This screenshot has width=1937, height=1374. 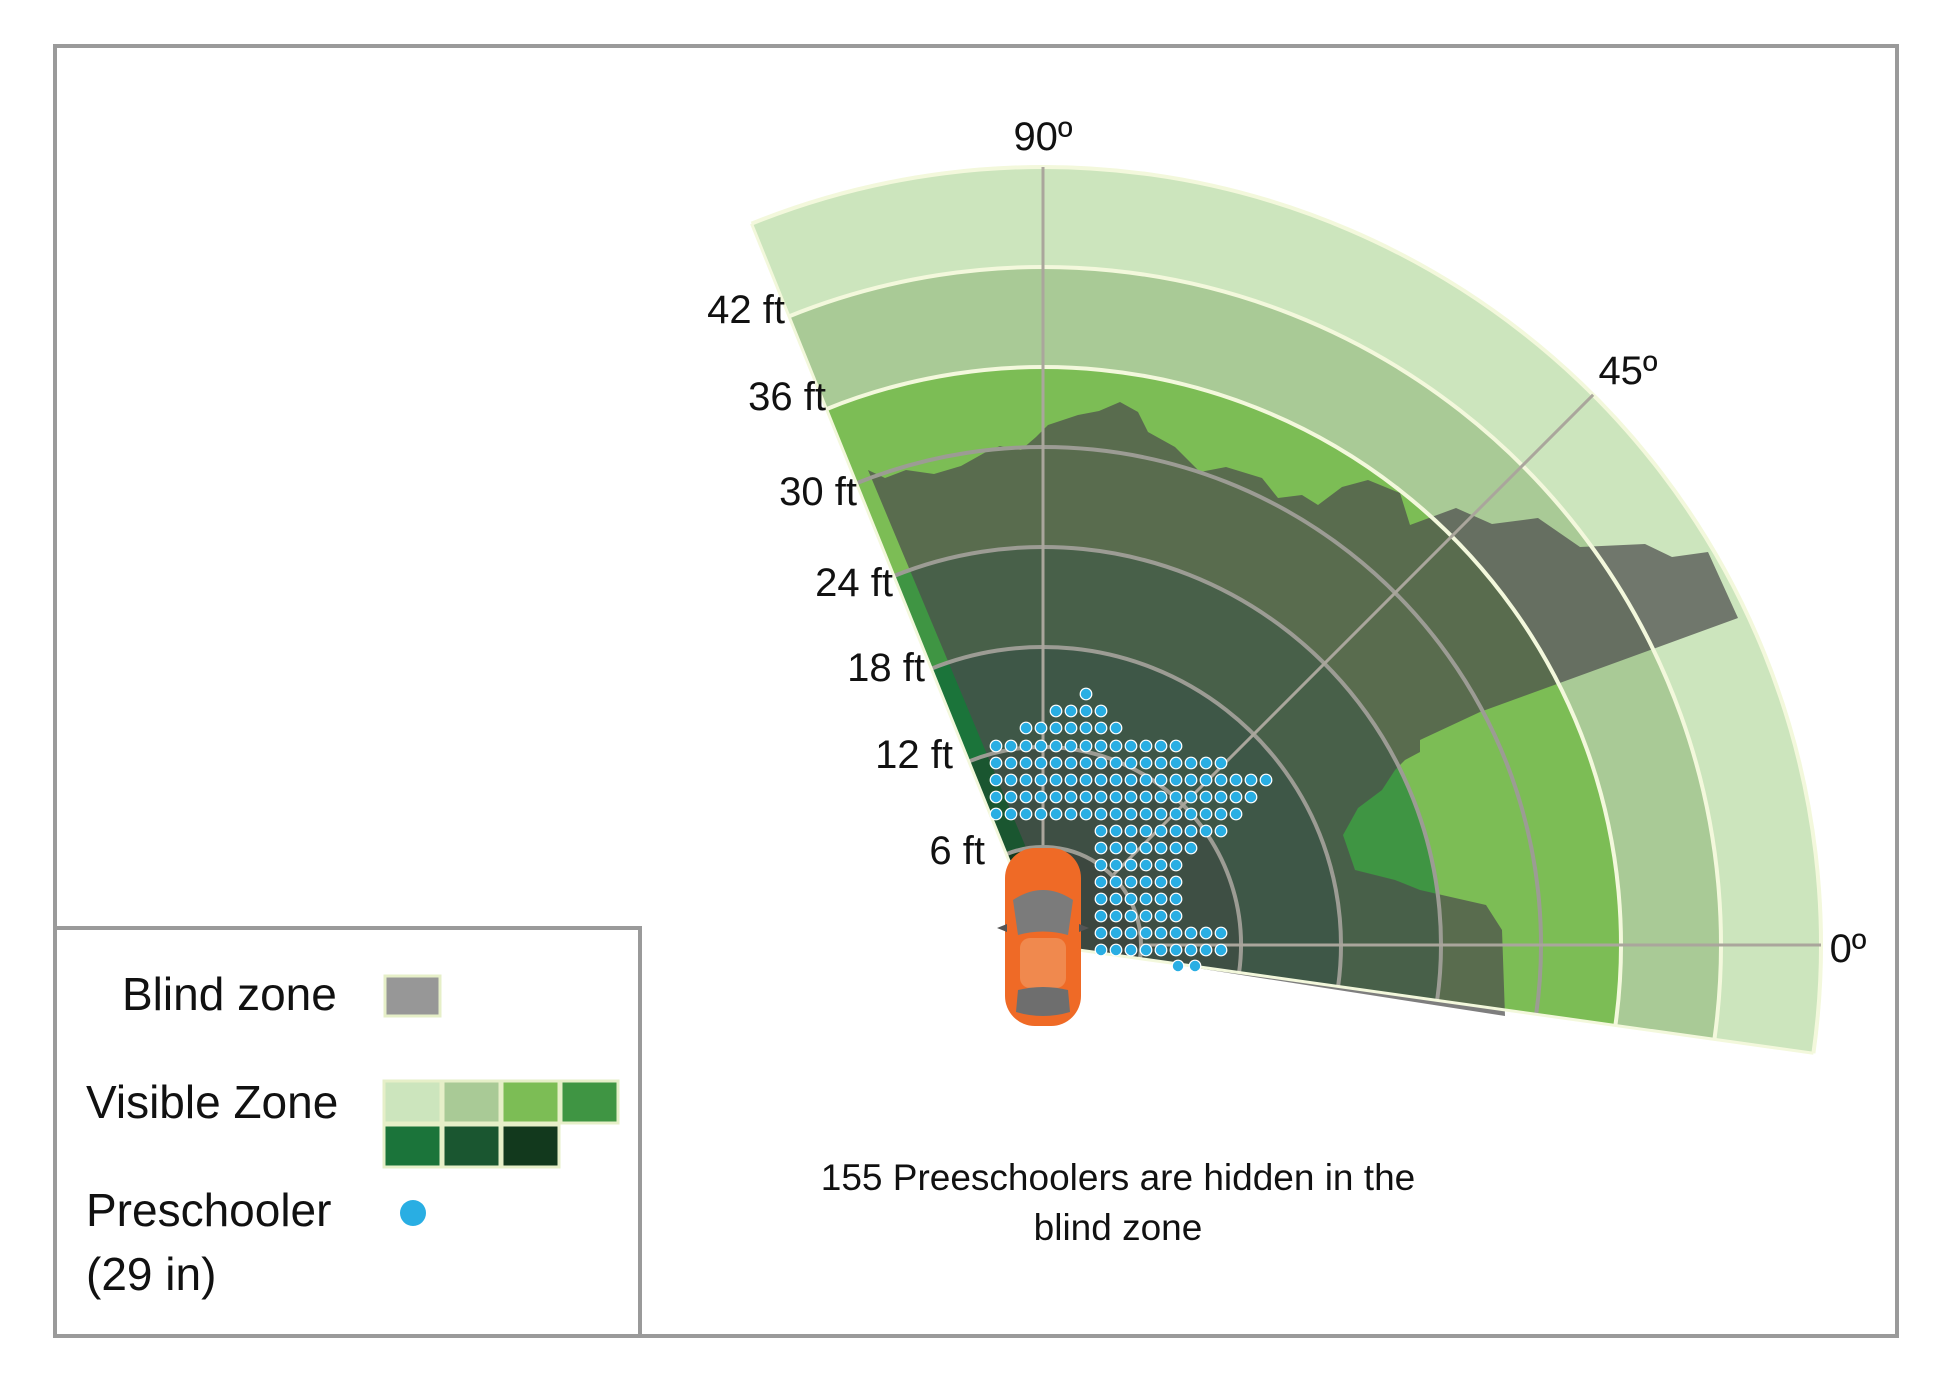 I want to click on legend-preschooler-size: (29 in), so click(x=151, y=1274).